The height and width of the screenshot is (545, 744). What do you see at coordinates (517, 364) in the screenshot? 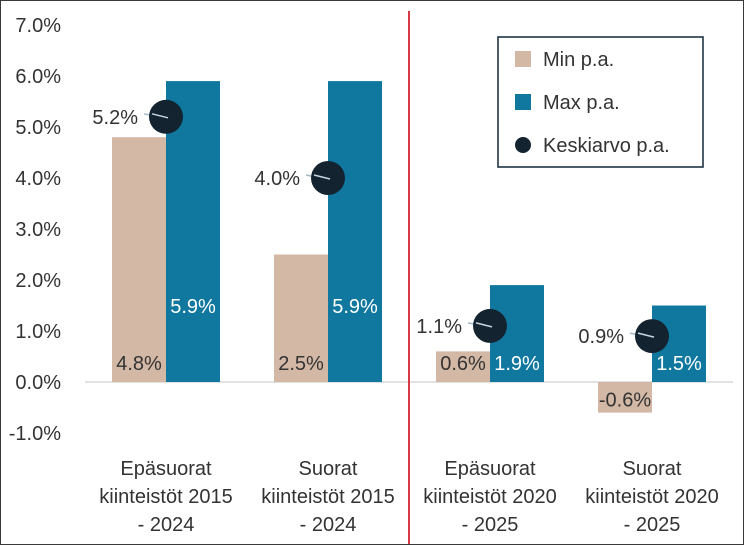
I see `data-label-max: 1.9%` at bounding box center [517, 364].